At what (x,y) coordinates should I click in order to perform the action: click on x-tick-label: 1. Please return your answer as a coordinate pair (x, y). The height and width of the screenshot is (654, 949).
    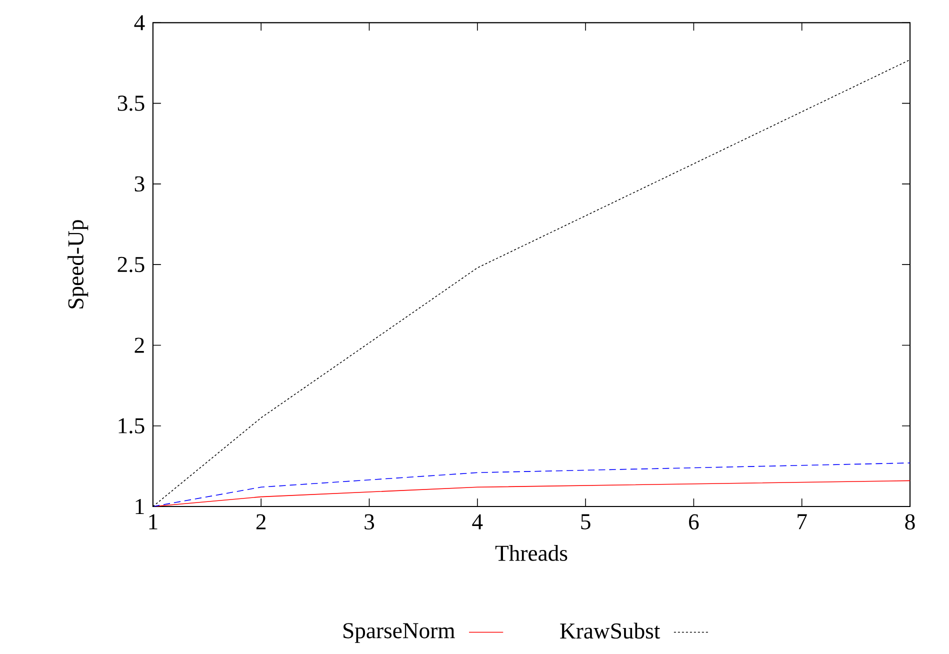
    Looking at the image, I should click on (153, 522).